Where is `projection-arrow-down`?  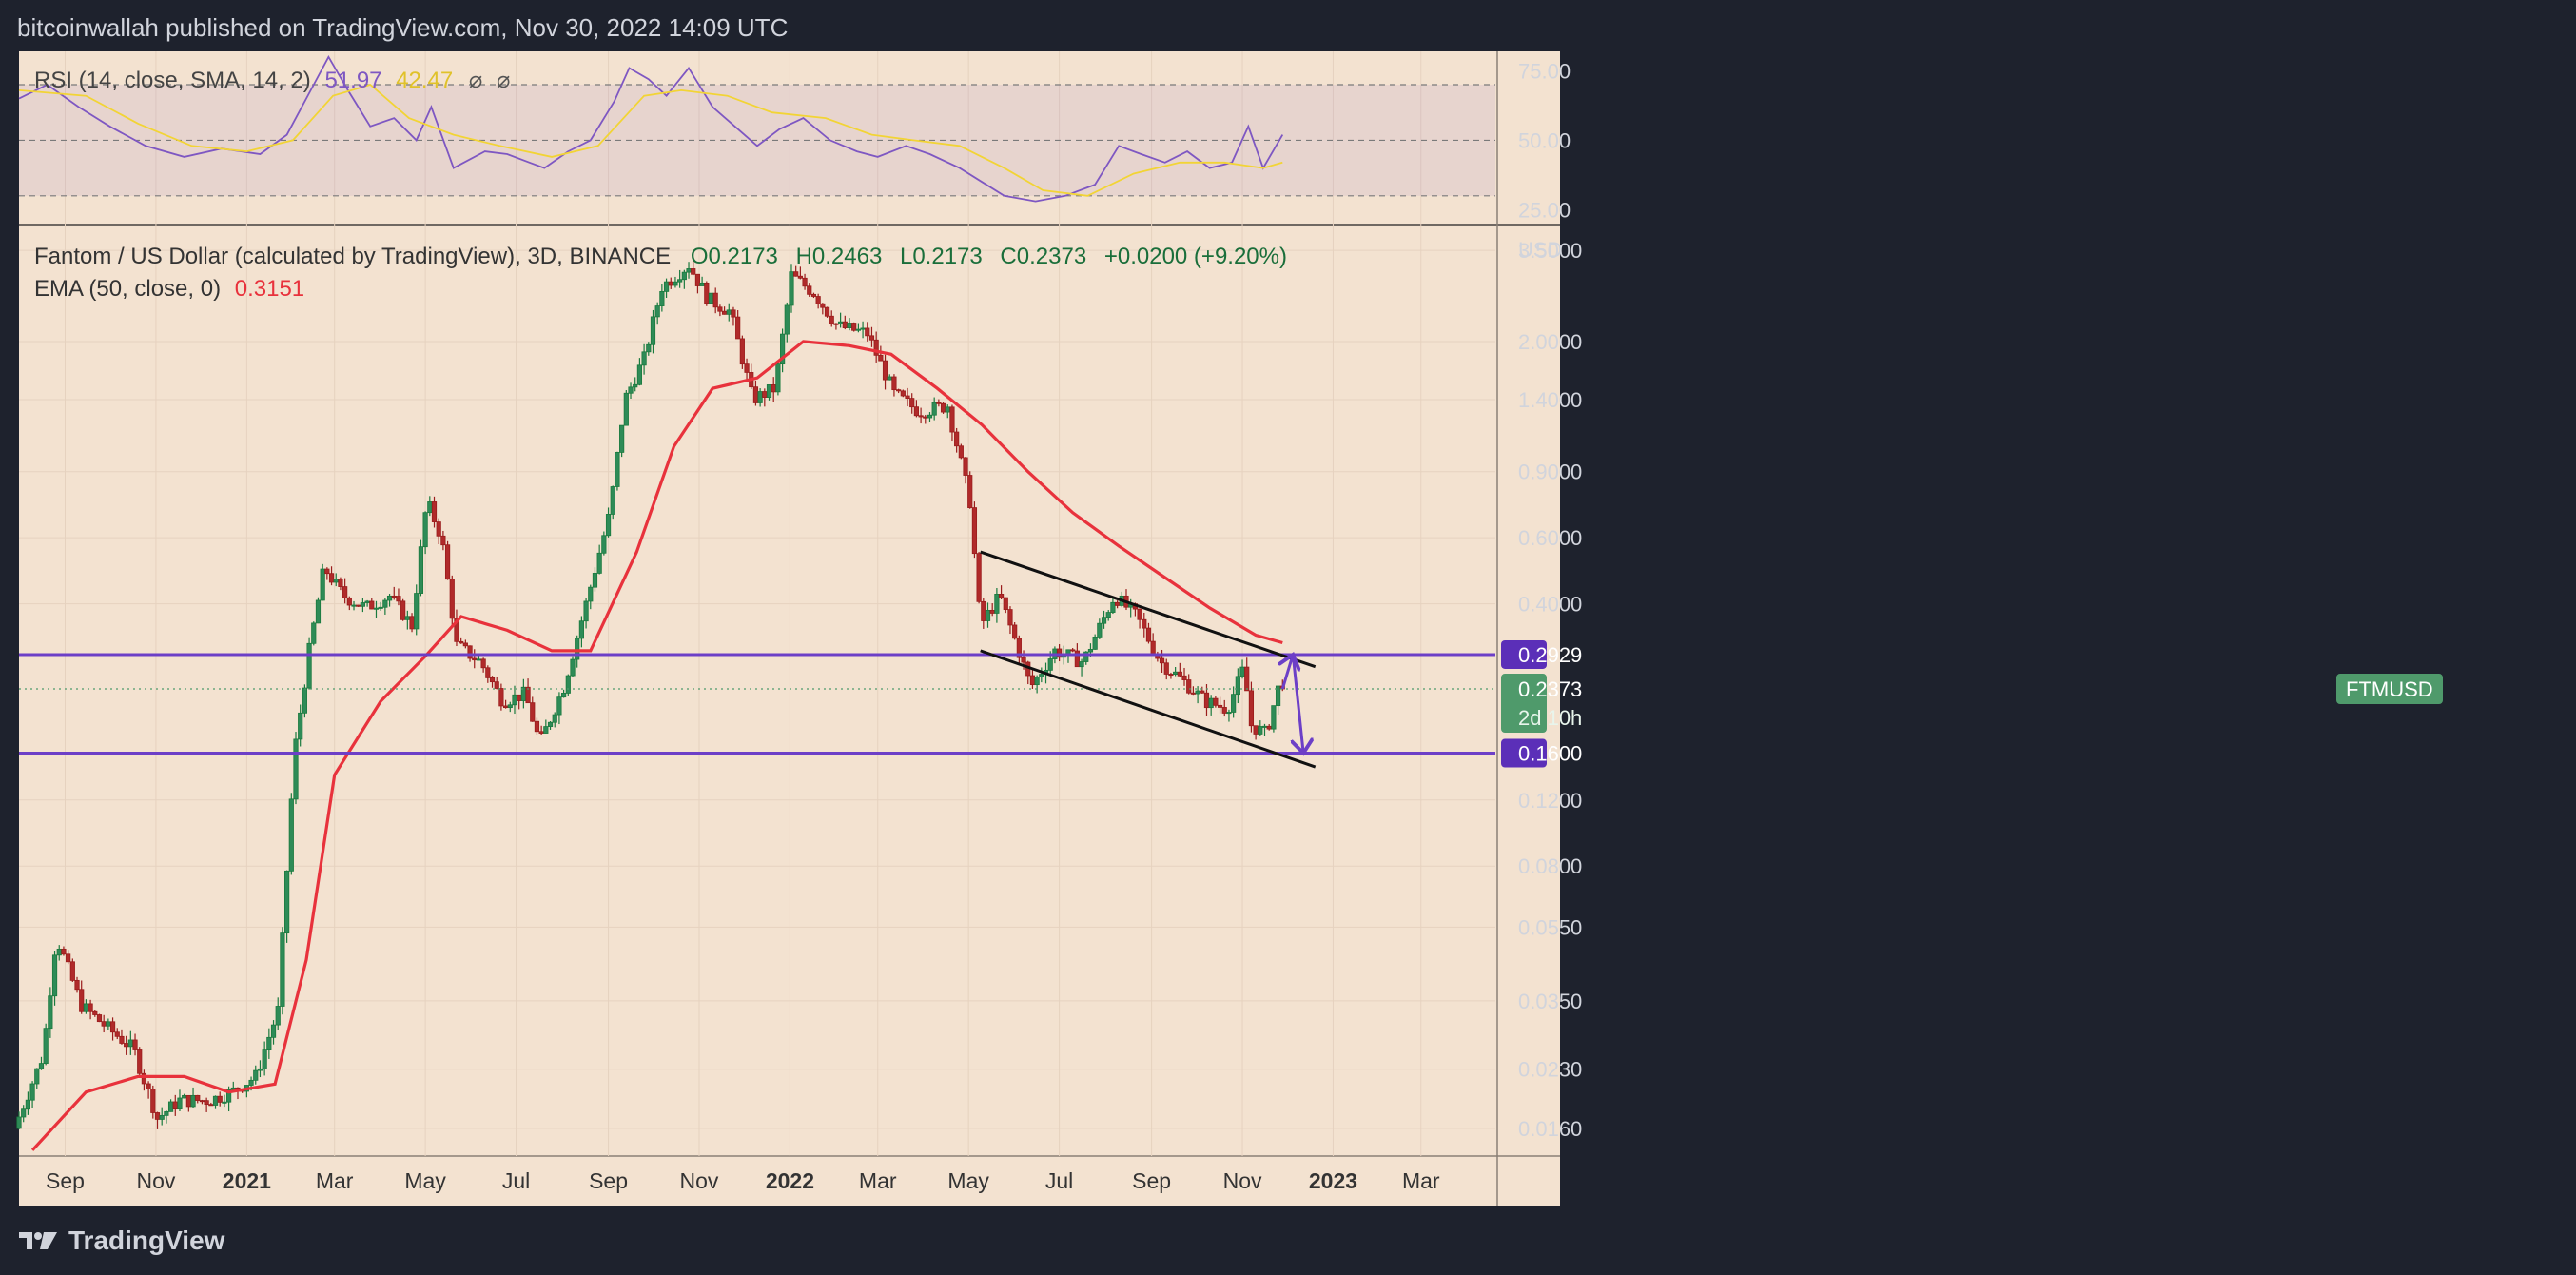 projection-arrow-down is located at coordinates (1298, 704).